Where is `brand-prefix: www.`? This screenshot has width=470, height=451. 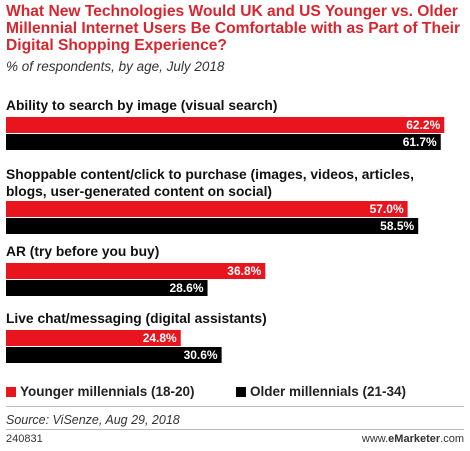
brand-prefix: www. is located at coordinates (375, 439).